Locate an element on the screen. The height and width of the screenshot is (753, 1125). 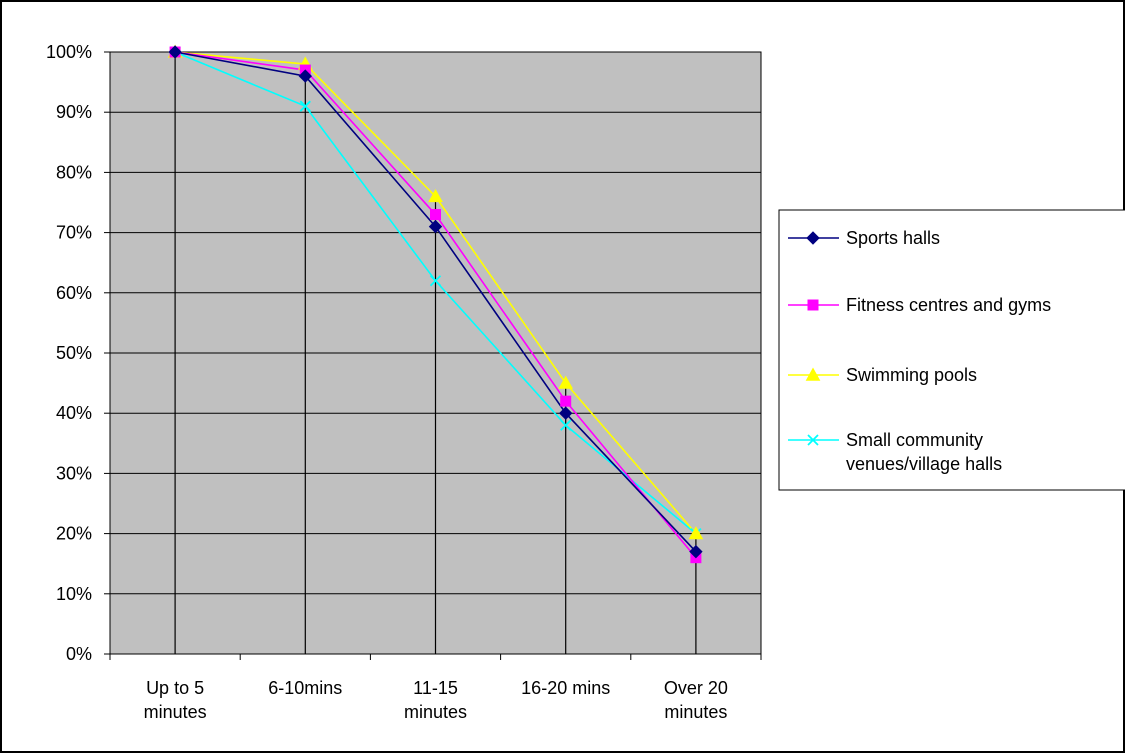
legend-box is located at coordinates (951, 350).